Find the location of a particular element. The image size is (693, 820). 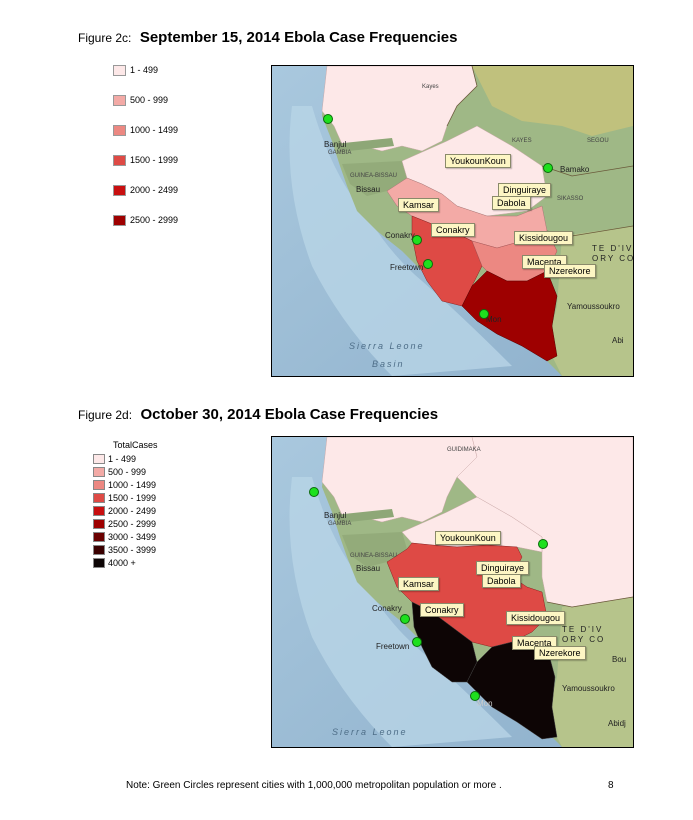

legend-2d-row: 4000 + is located at coordinates (125, 562).